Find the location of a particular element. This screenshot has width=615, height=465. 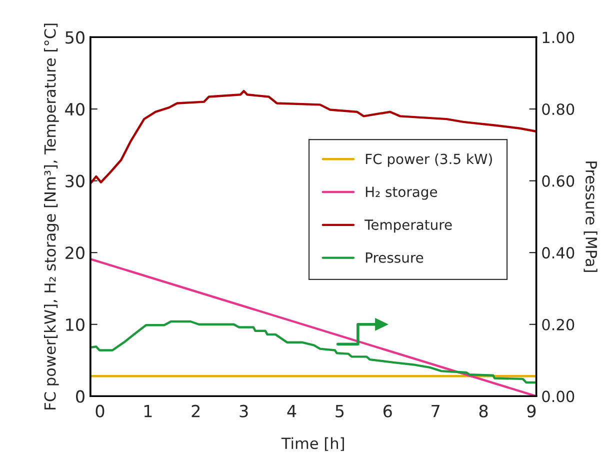

x-tick-label: 5 is located at coordinates (340, 411).